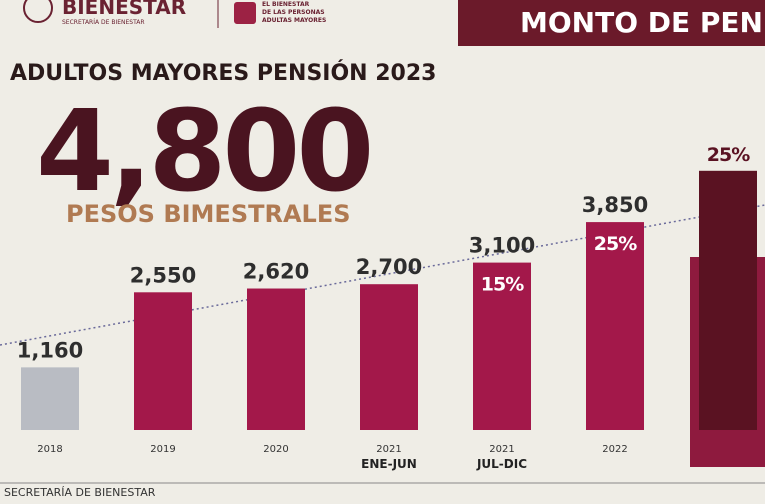 Image resolution: width=765 pixels, height=504 pixels. What do you see at coordinates (614, 449) in the screenshot?
I see `x-tick-label: 2022` at bounding box center [614, 449].